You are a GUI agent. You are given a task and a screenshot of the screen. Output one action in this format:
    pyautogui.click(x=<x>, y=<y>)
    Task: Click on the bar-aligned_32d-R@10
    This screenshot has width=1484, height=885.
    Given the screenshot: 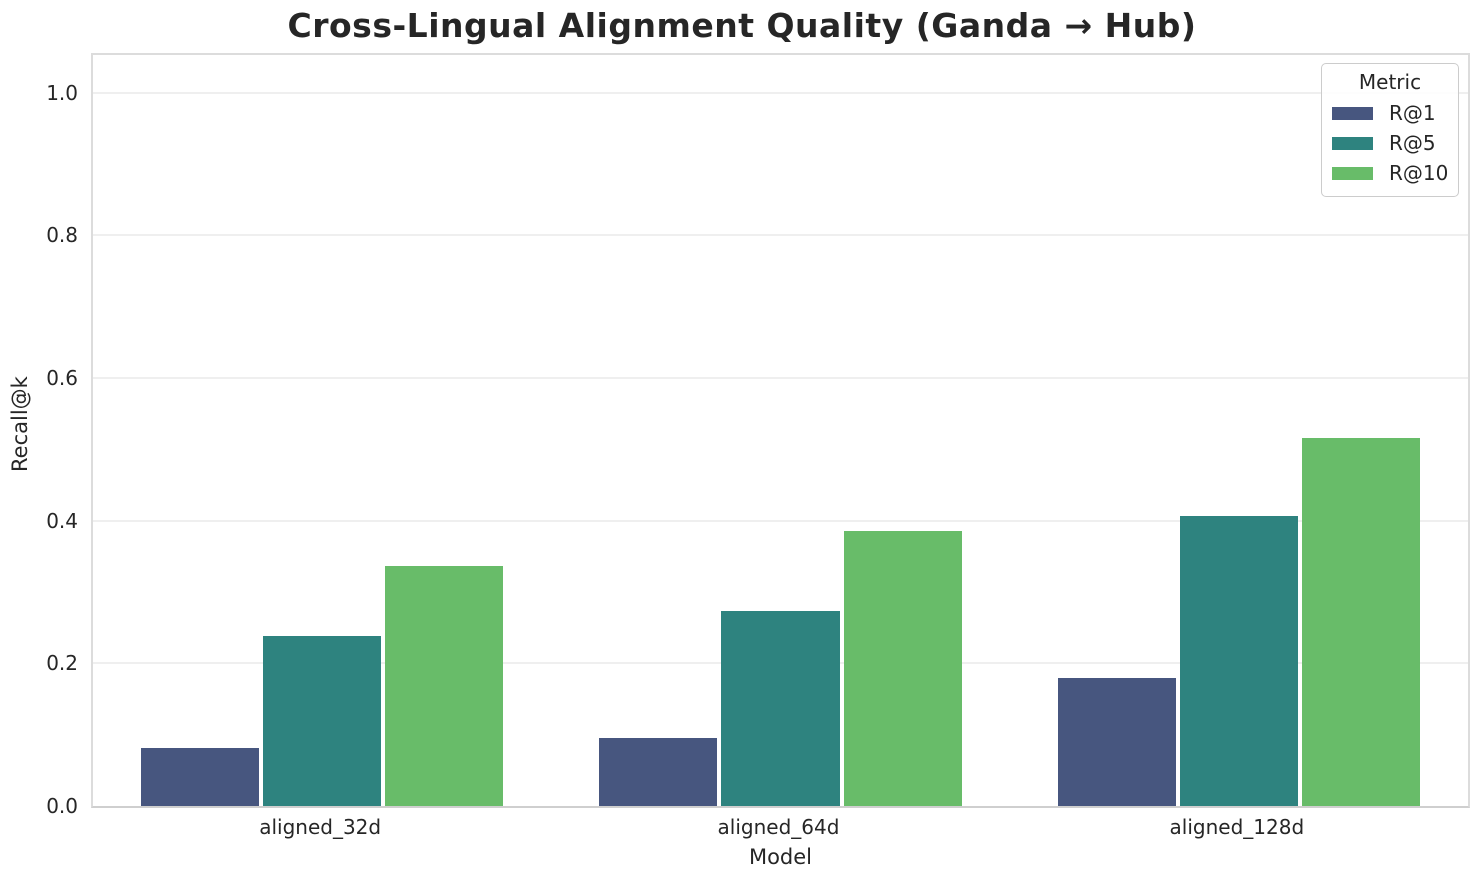 What is the action you would take?
    pyautogui.click(x=444, y=685)
    